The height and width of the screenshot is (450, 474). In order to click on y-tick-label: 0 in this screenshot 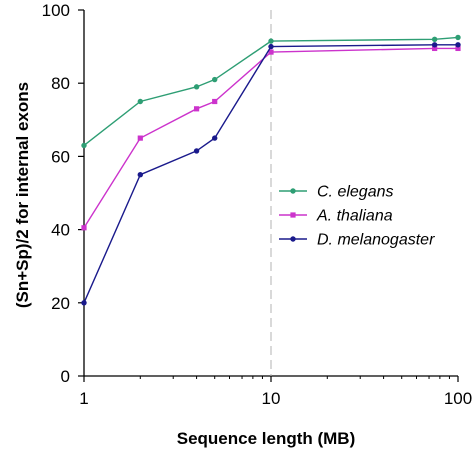, I will do `click(65, 376)`.